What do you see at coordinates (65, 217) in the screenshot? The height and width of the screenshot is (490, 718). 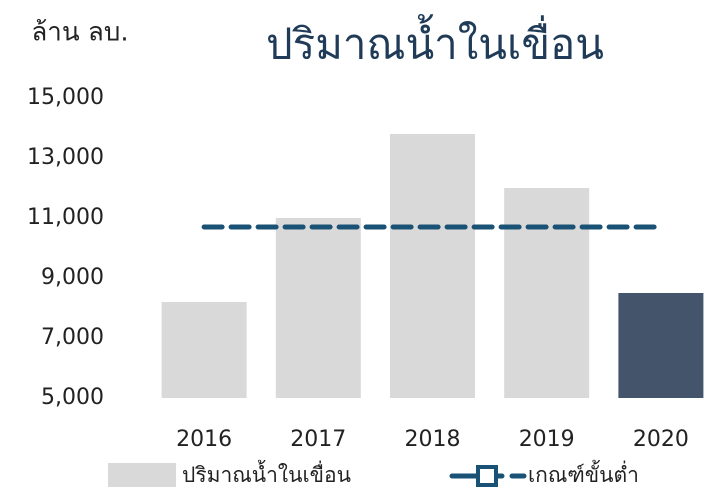 I see `y-tick-label: 11,000` at bounding box center [65, 217].